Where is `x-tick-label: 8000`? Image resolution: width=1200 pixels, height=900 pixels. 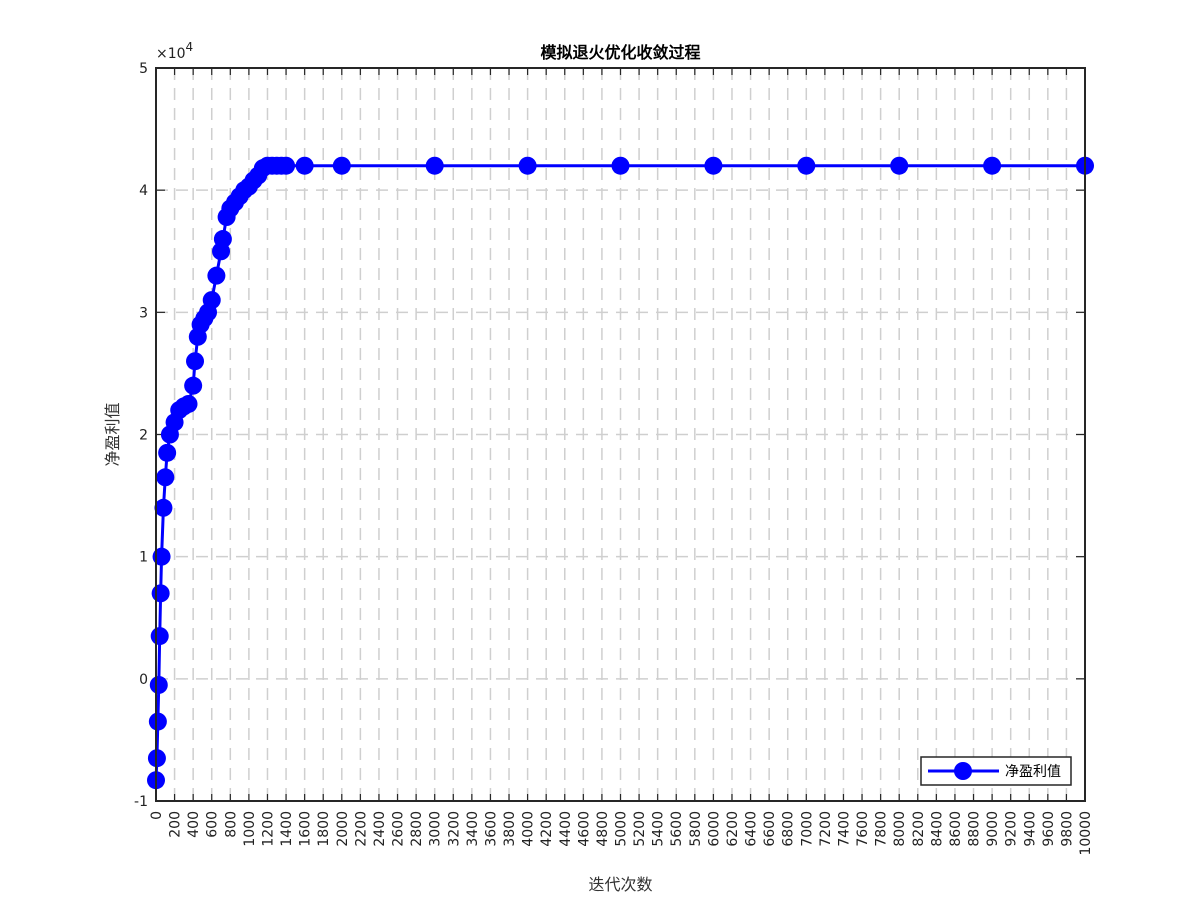
x-tick-label: 8000 is located at coordinates (900, 829).